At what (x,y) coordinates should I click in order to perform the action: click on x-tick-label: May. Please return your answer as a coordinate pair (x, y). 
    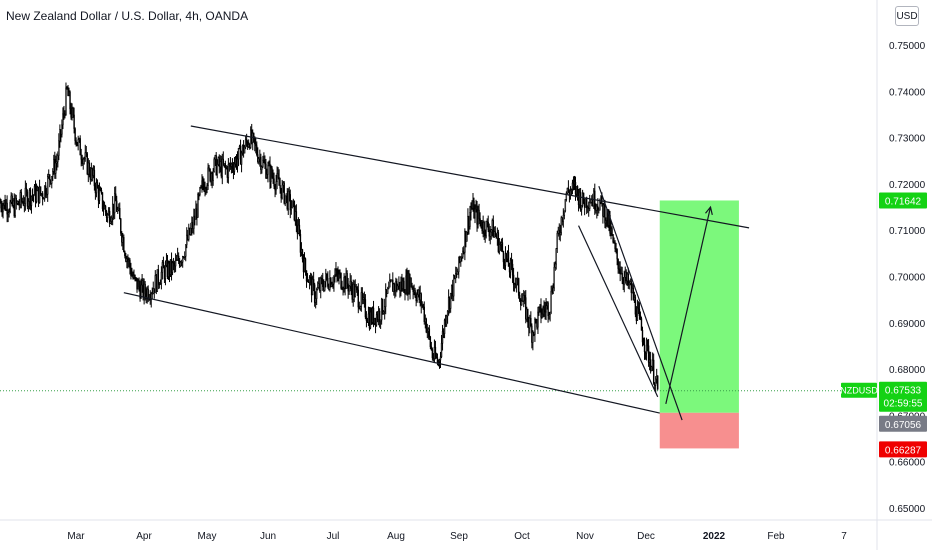
    Looking at the image, I should click on (207, 536).